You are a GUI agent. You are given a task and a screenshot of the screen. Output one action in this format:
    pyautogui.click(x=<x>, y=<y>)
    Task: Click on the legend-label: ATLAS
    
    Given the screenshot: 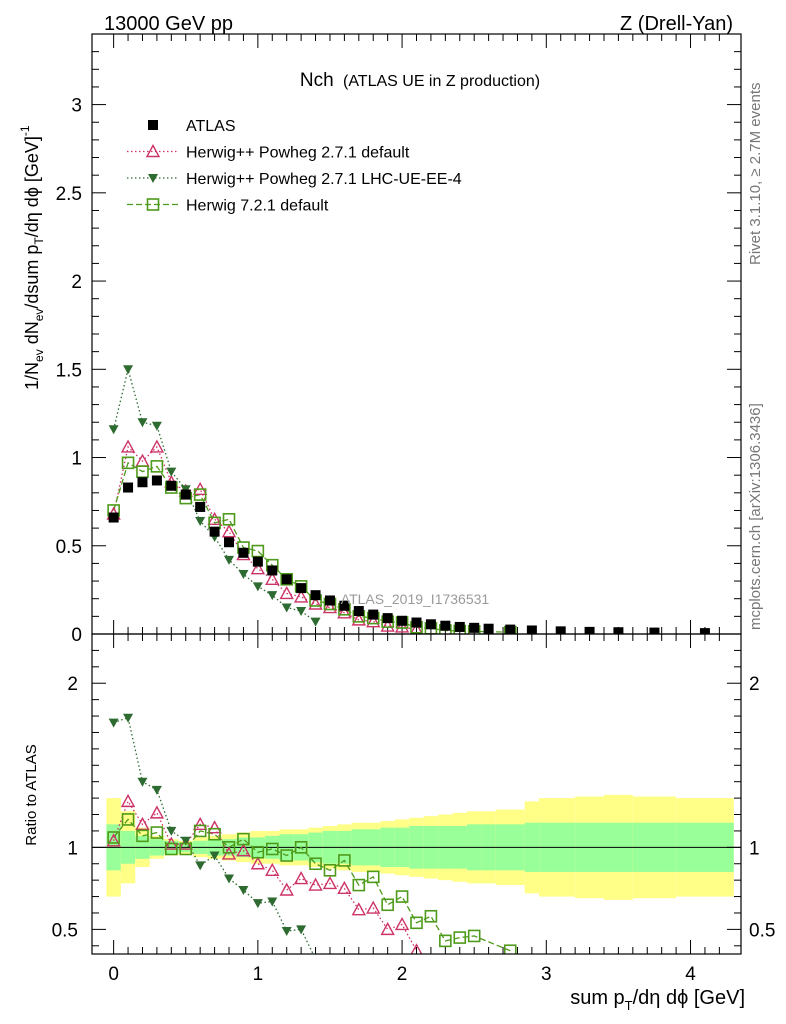 What is the action you would take?
    pyautogui.click(x=211, y=126)
    